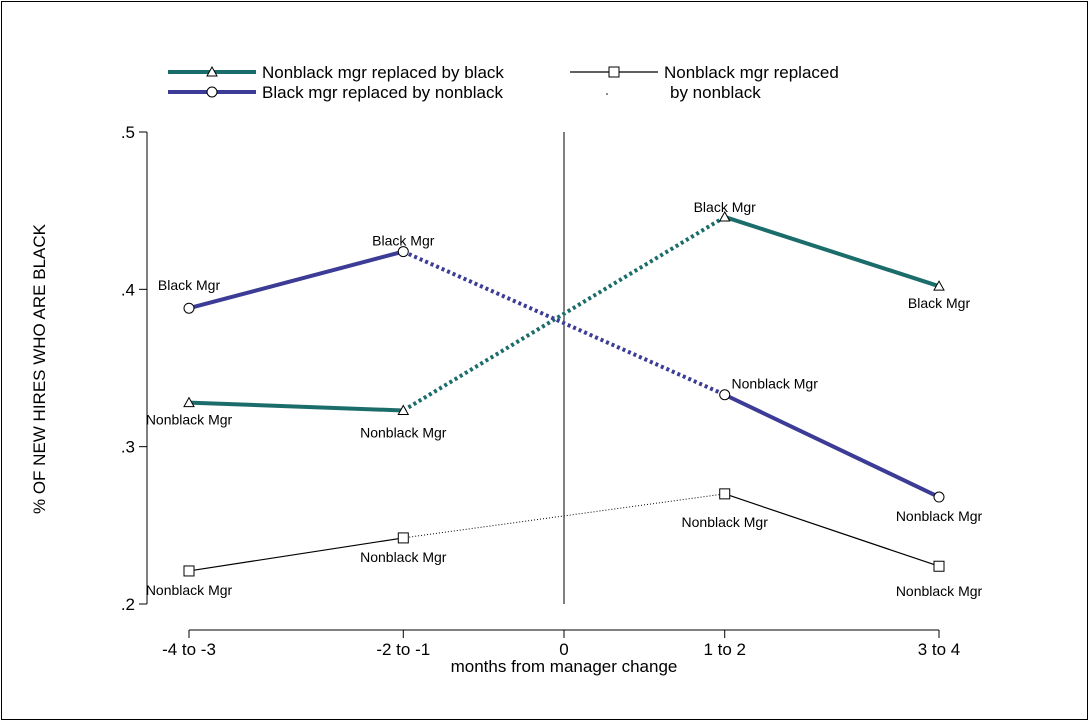 The width and height of the screenshot is (1091, 723). Describe the element at coordinates (212, 92) in the screenshot. I see `legend-marker-circle-icon` at that location.